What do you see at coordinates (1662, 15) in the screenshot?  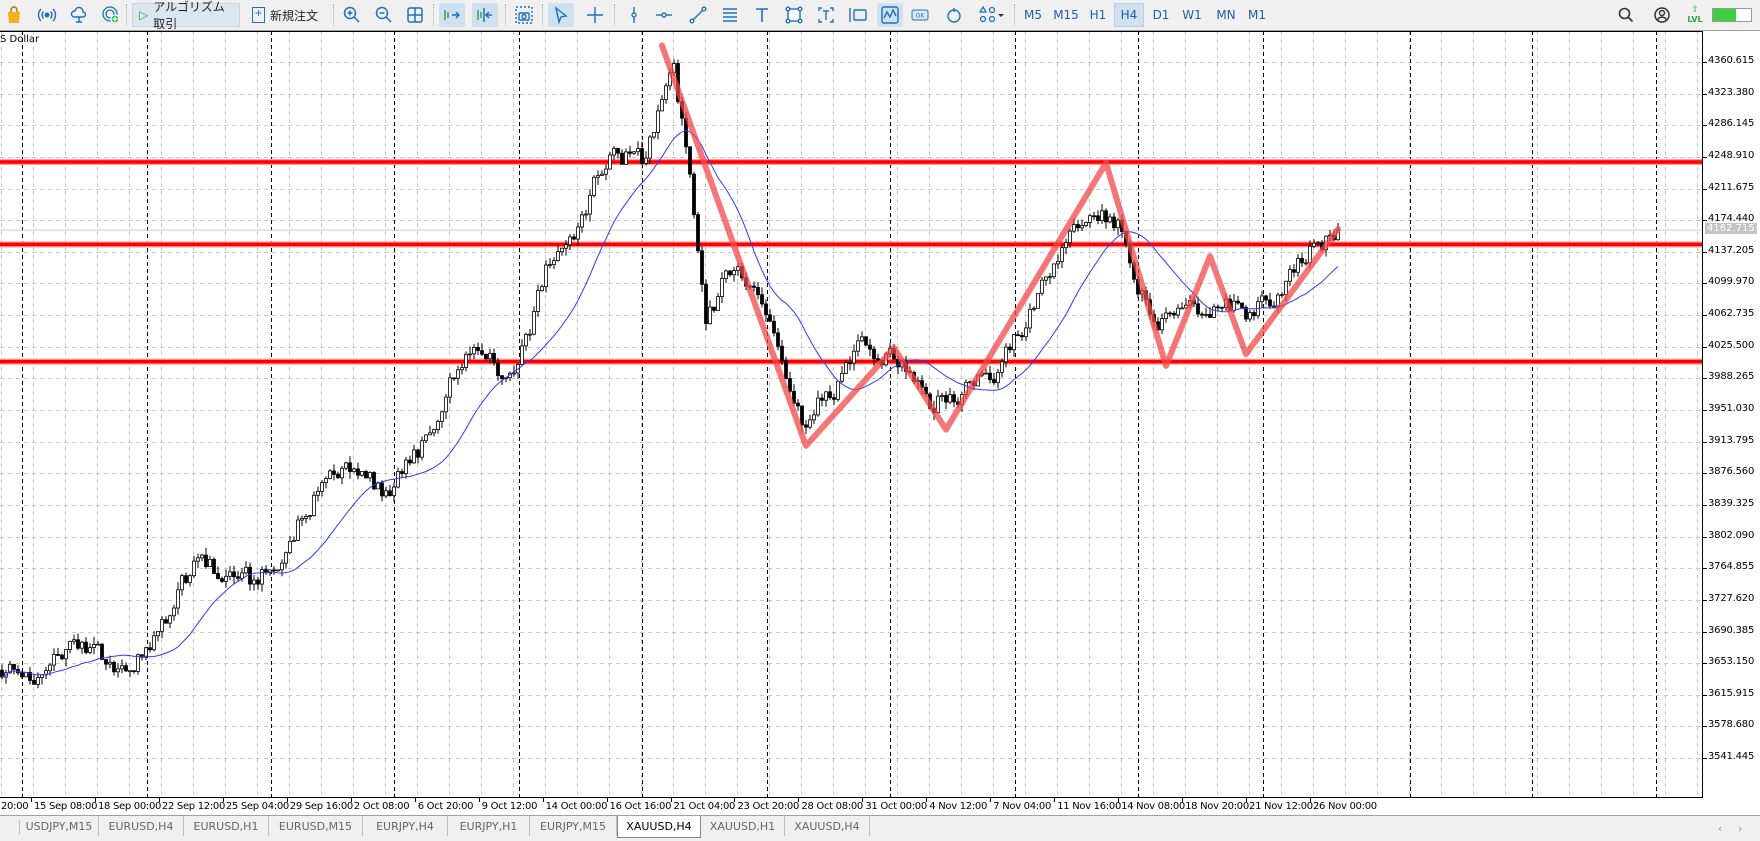 I see `account-icon` at bounding box center [1662, 15].